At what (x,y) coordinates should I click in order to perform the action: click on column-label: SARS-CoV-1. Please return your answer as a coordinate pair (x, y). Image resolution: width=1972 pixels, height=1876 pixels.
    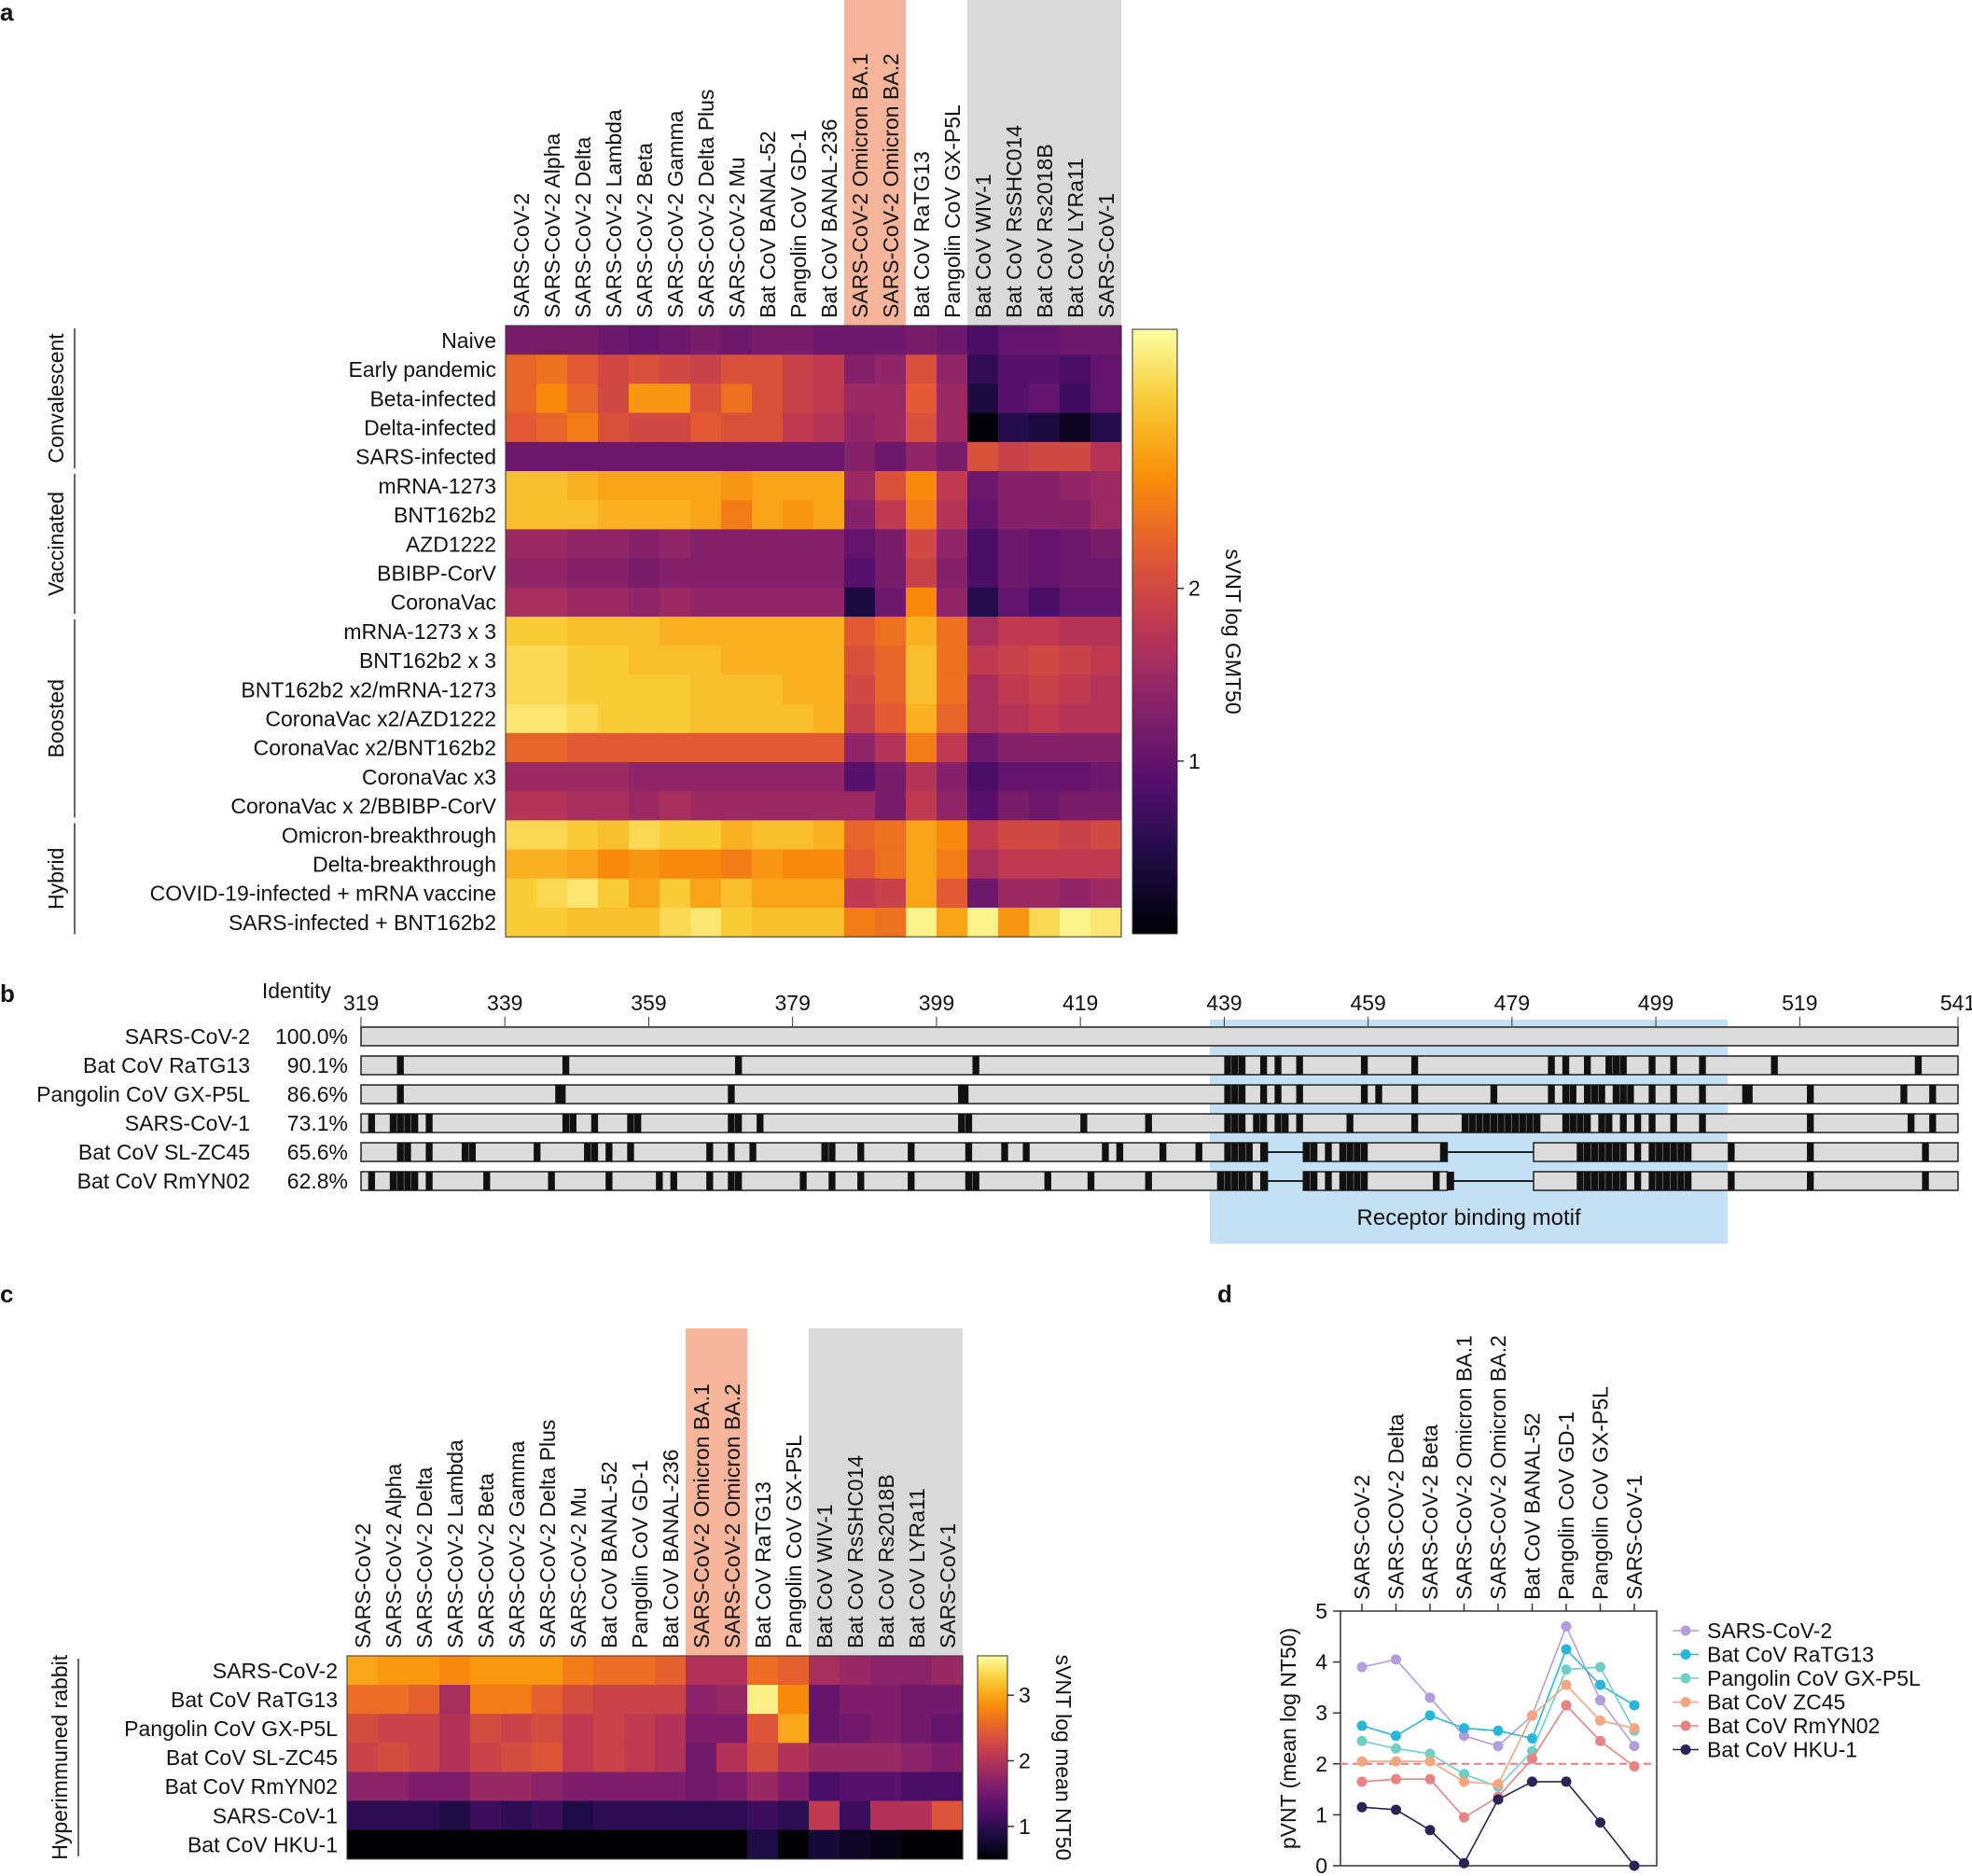
    Looking at the image, I should click on (1106, 255).